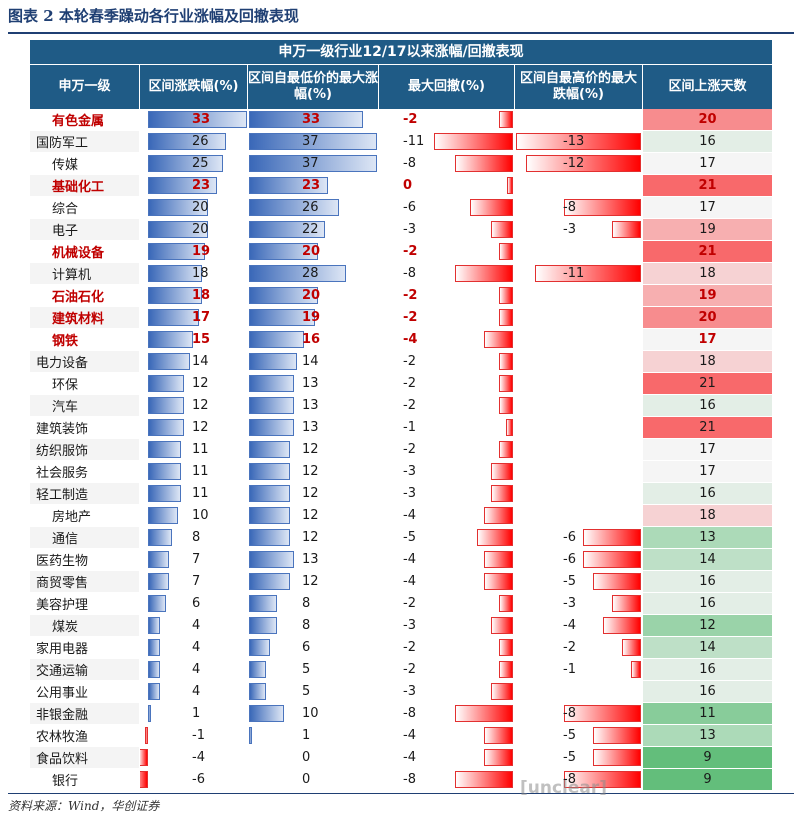 The height and width of the screenshot is (821, 802). I want to click on change-cell: 12, so click(194, 383).